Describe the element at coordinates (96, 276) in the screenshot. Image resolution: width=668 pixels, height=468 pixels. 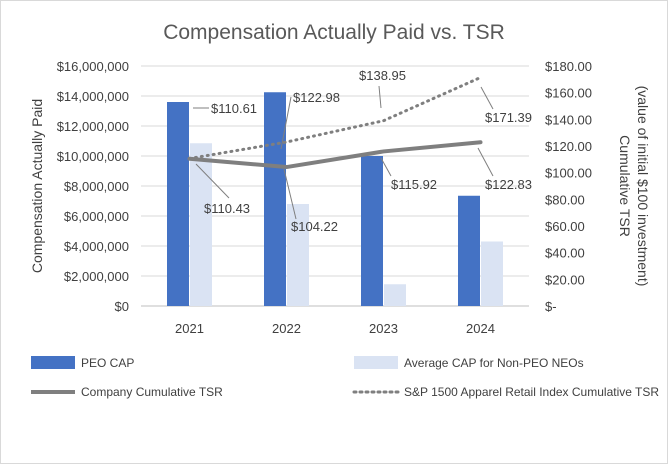
I see `left-tick-label: $2,000,000` at that location.